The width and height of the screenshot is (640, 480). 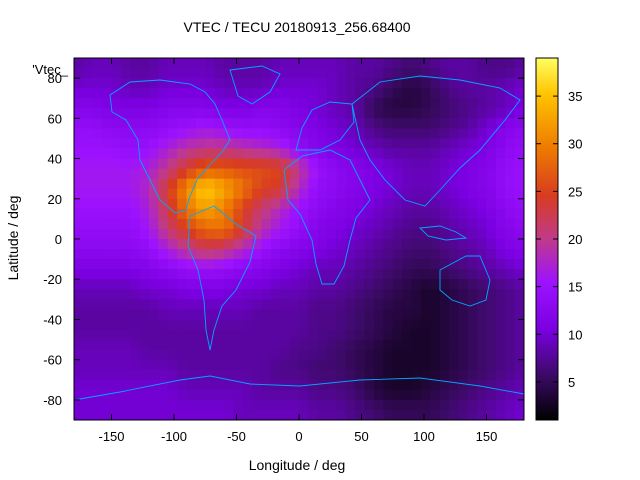 I want to click on y-tick-label: 0, so click(x=58, y=239).